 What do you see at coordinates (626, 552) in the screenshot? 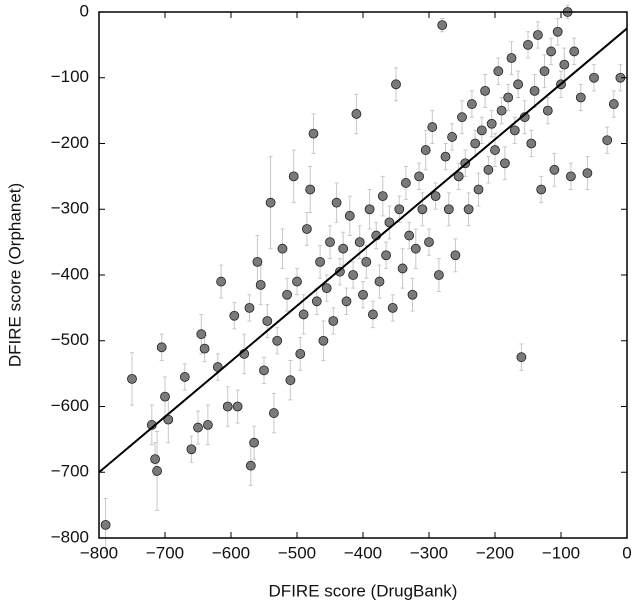
I see `x-tick-label: 0` at bounding box center [626, 552].